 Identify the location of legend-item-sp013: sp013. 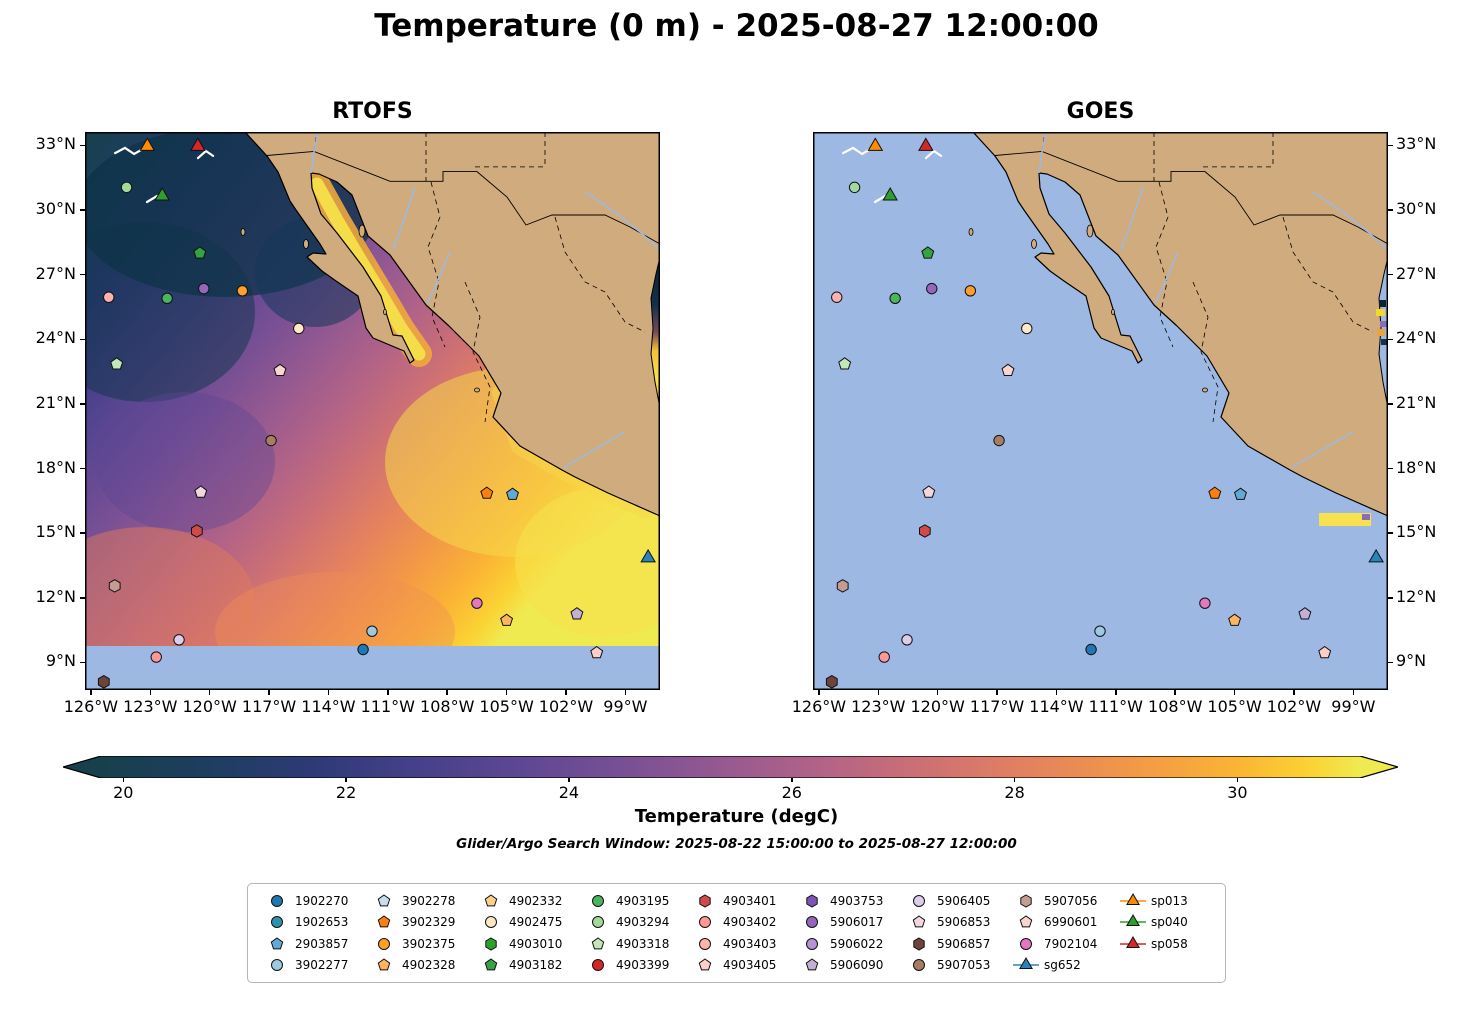
(1164, 901).